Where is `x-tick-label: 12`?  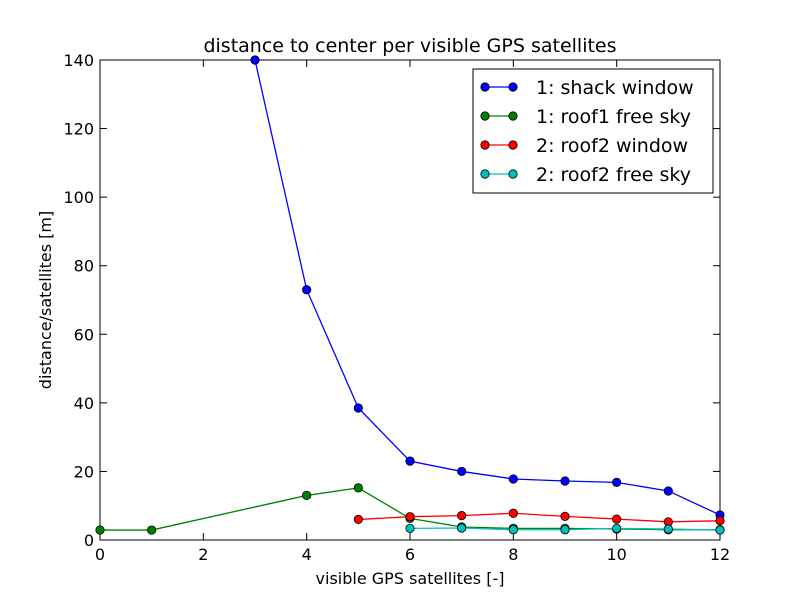 x-tick-label: 12 is located at coordinates (720, 554).